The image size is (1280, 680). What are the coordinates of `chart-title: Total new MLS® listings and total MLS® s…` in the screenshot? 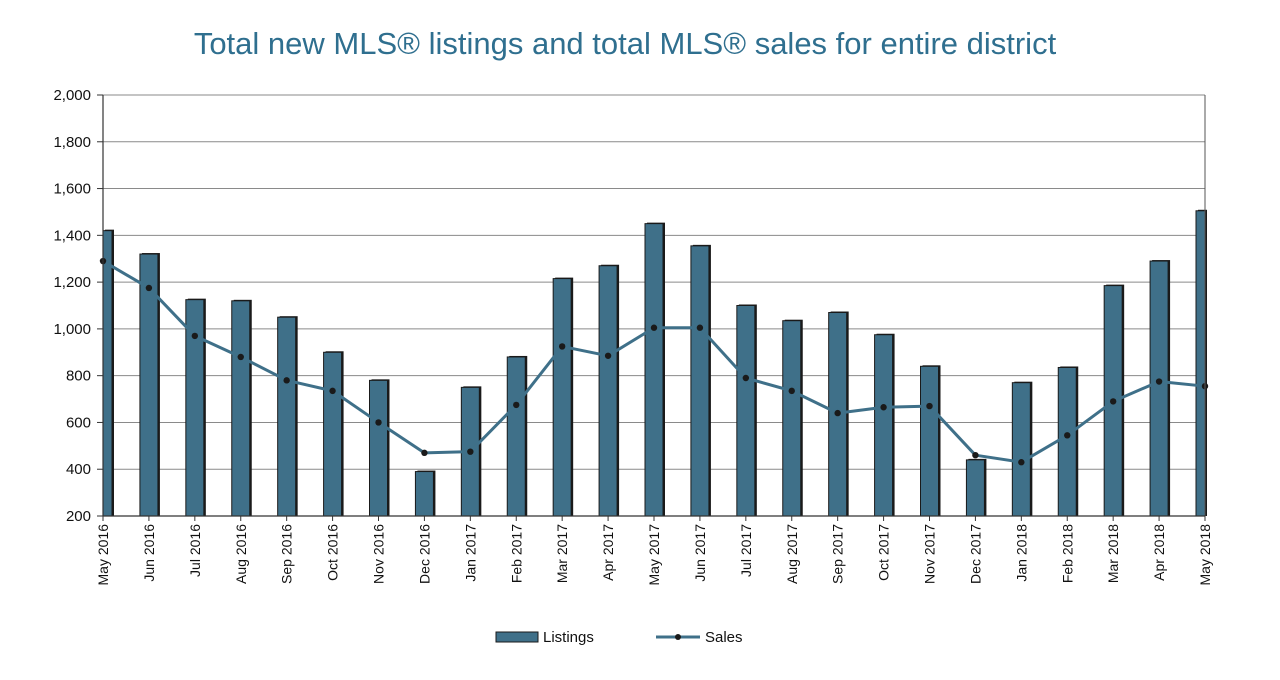 It's located at (625, 43).